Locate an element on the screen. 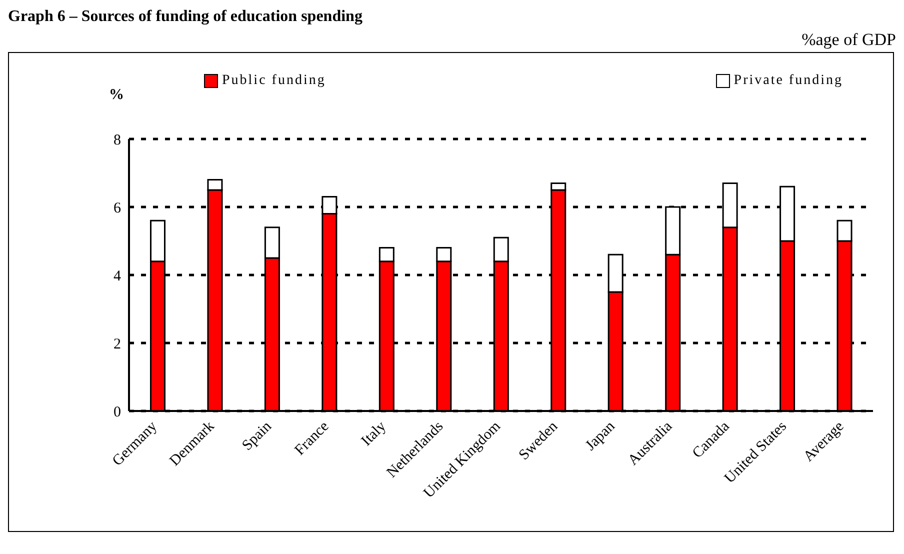  y-tick-label: 2 is located at coordinates (117, 344).